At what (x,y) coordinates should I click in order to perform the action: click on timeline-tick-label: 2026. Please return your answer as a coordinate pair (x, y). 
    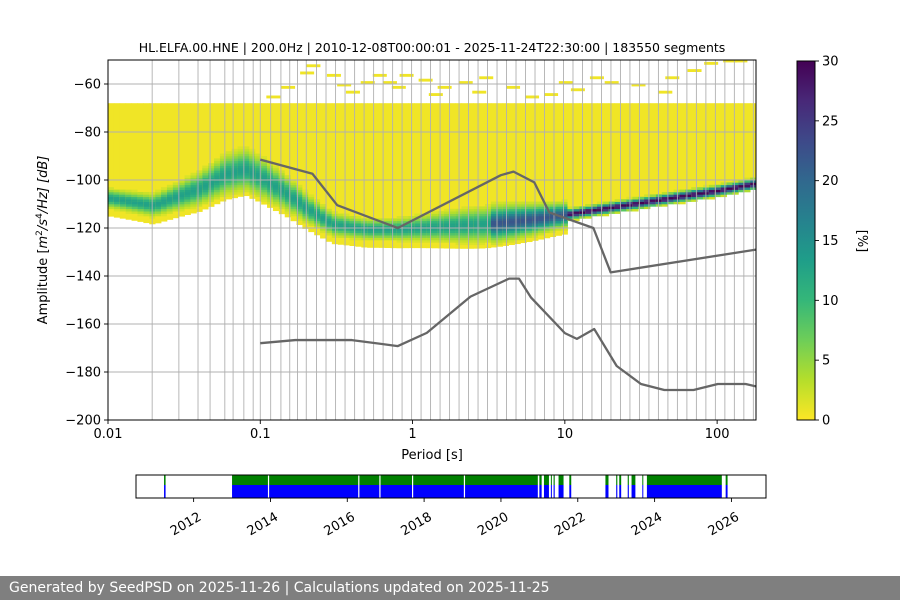
    Looking at the image, I should click on (724, 525).